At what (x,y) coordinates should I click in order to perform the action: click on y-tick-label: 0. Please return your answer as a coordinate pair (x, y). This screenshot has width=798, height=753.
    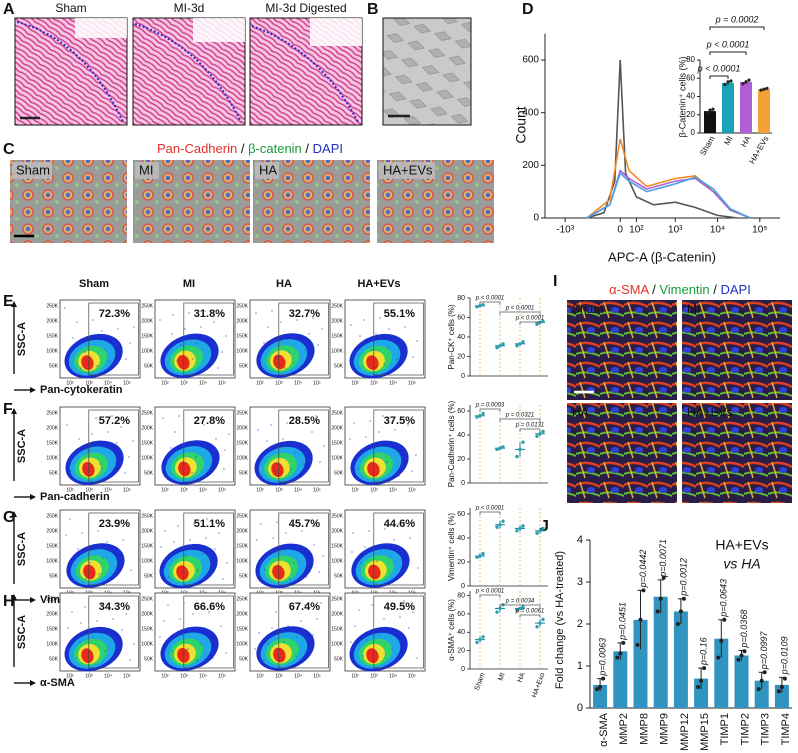
    Looking at the image, I should click on (463, 586).